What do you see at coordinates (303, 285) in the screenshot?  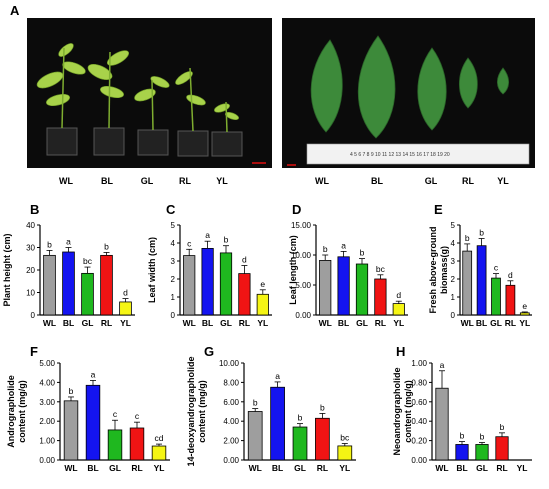 I see `y-tick-label: 5.00` at bounding box center [303, 285].